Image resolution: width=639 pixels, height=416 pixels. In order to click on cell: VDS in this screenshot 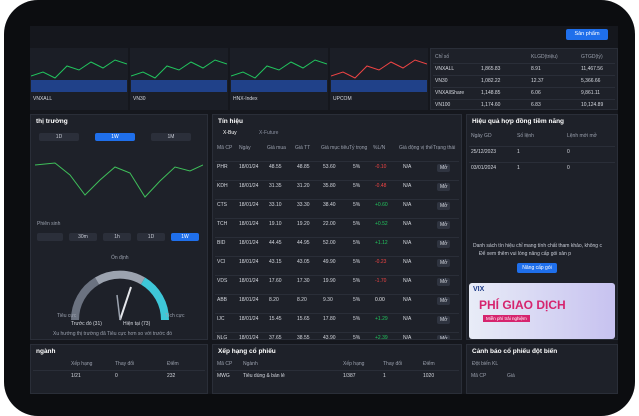, I will do `click(222, 281)`.